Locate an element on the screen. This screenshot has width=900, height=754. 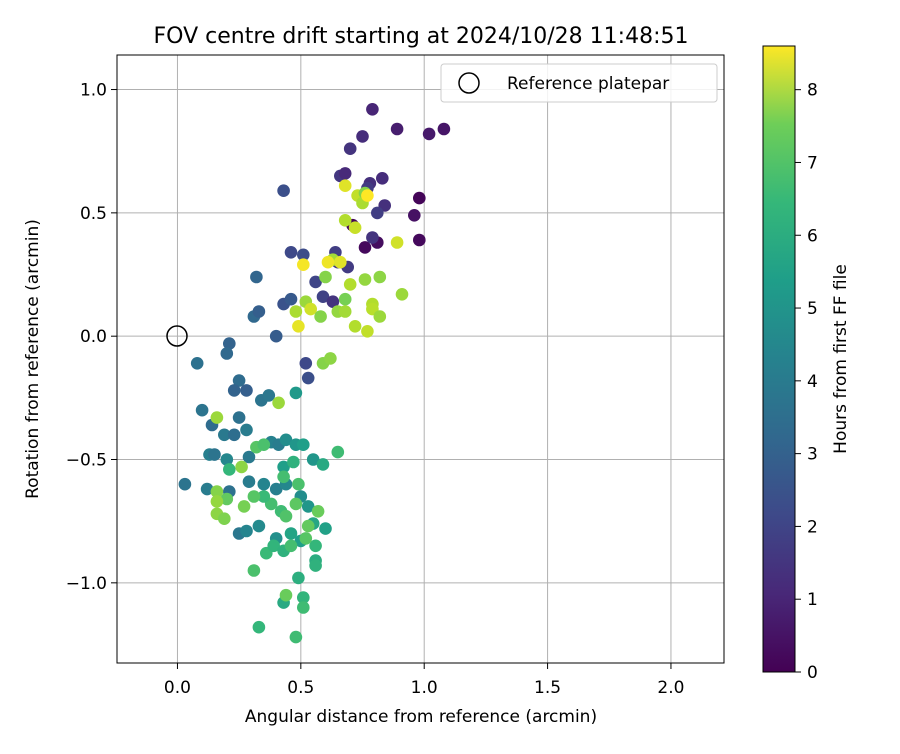
colorbar-tick-label: 1 is located at coordinates (812, 600).